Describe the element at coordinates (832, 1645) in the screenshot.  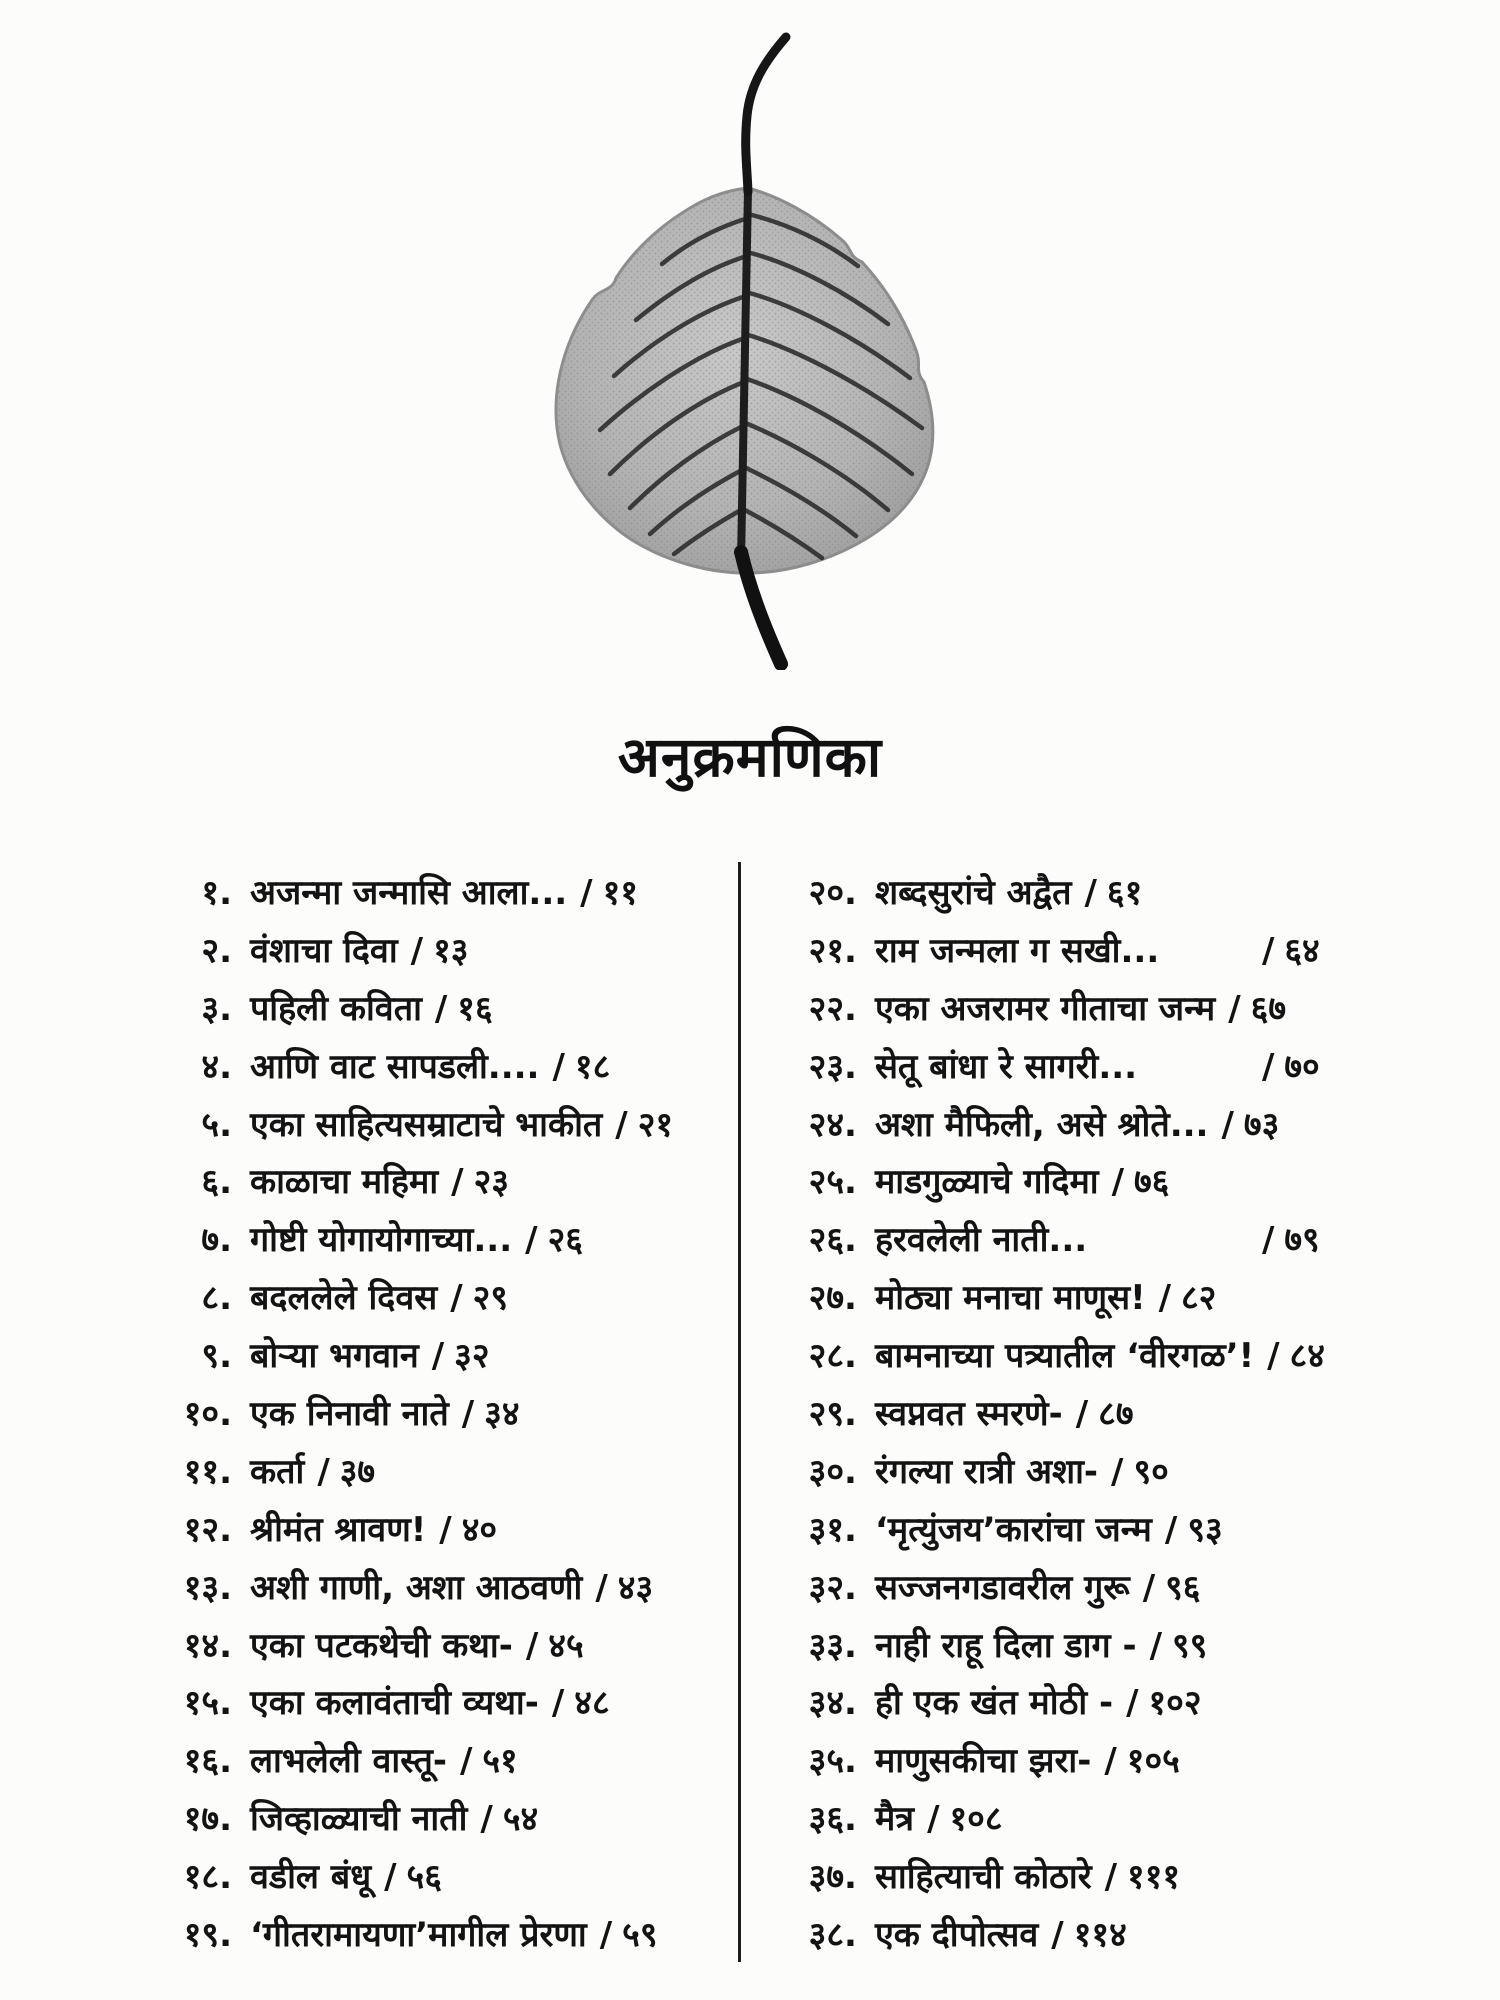
I see `toc-entry-number: ३३.` at that location.